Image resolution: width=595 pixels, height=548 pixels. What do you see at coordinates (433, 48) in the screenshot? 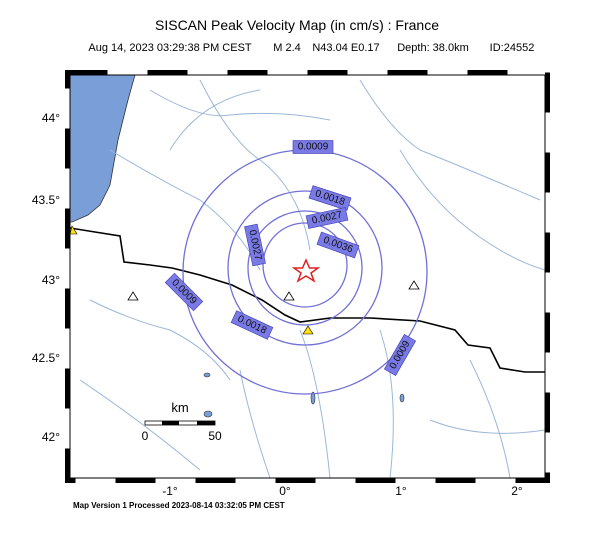
I see `depth: Depth: 38.0km` at bounding box center [433, 48].